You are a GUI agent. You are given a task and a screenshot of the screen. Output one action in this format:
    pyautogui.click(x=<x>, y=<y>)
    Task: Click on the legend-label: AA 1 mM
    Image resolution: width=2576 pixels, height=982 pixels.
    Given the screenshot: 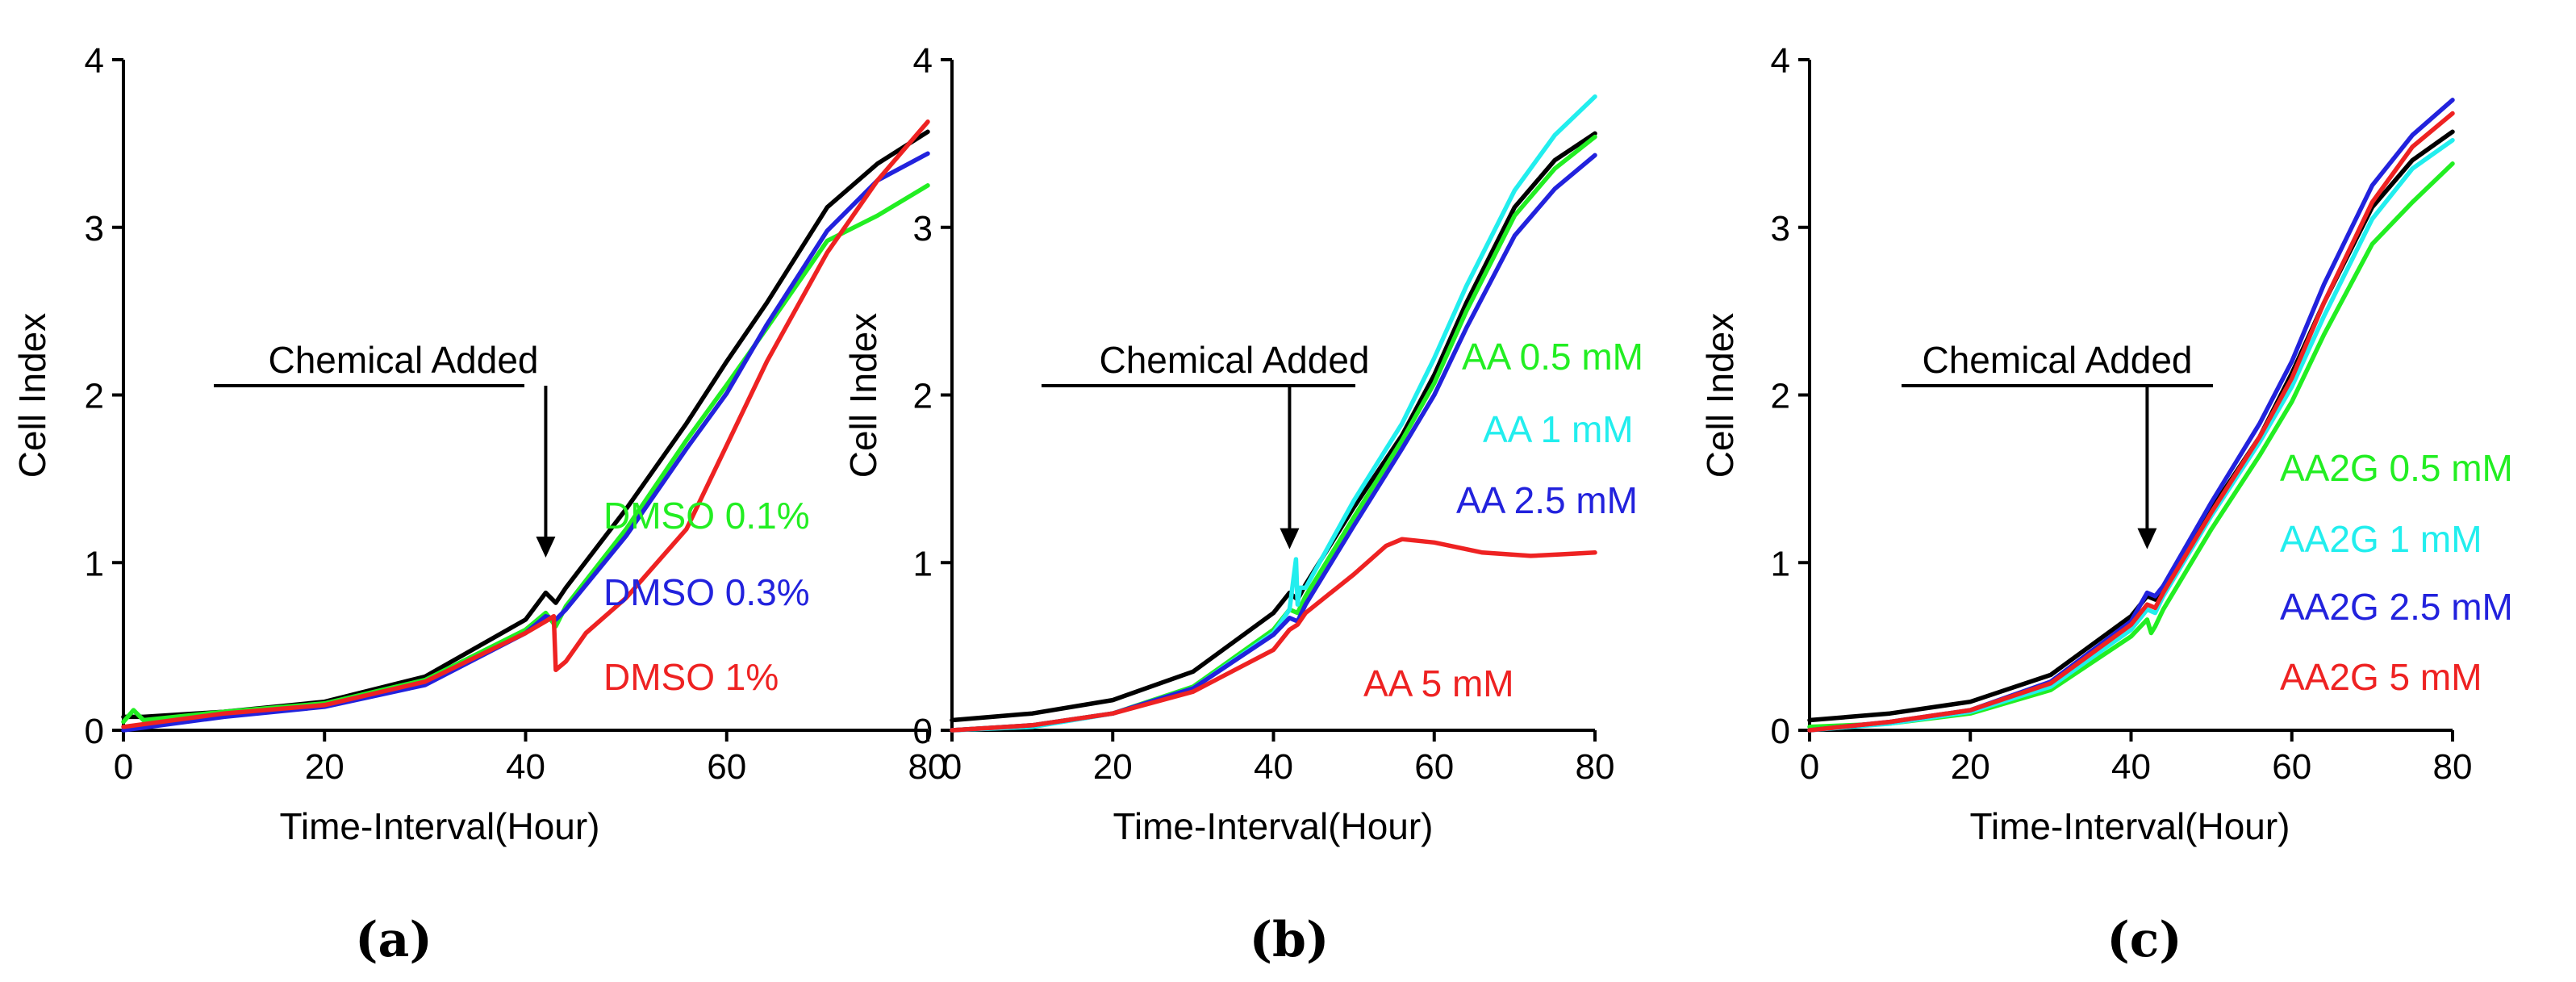 What is the action you would take?
    pyautogui.click(x=1558, y=429)
    